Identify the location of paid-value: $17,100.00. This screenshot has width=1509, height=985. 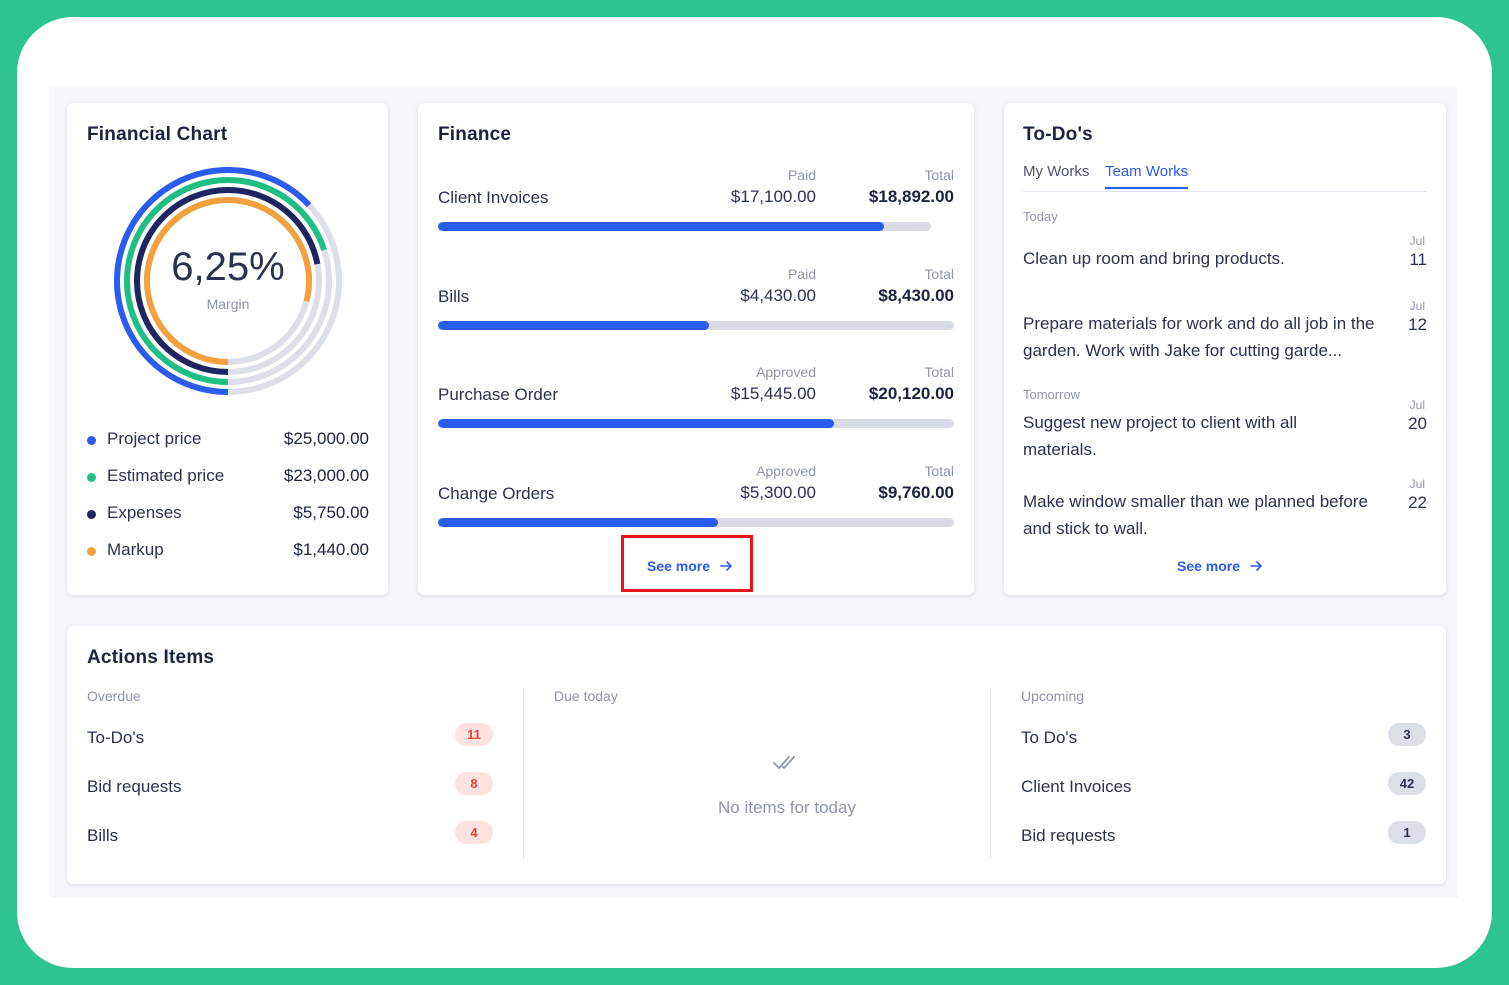
(773, 196).